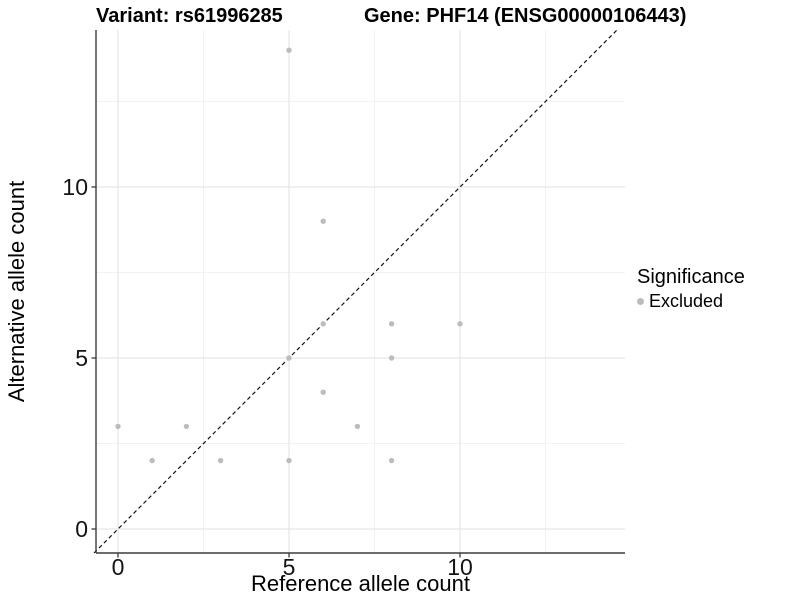 The width and height of the screenshot is (800, 600). What do you see at coordinates (289, 567) in the screenshot?
I see `x-tick-label: 5` at bounding box center [289, 567].